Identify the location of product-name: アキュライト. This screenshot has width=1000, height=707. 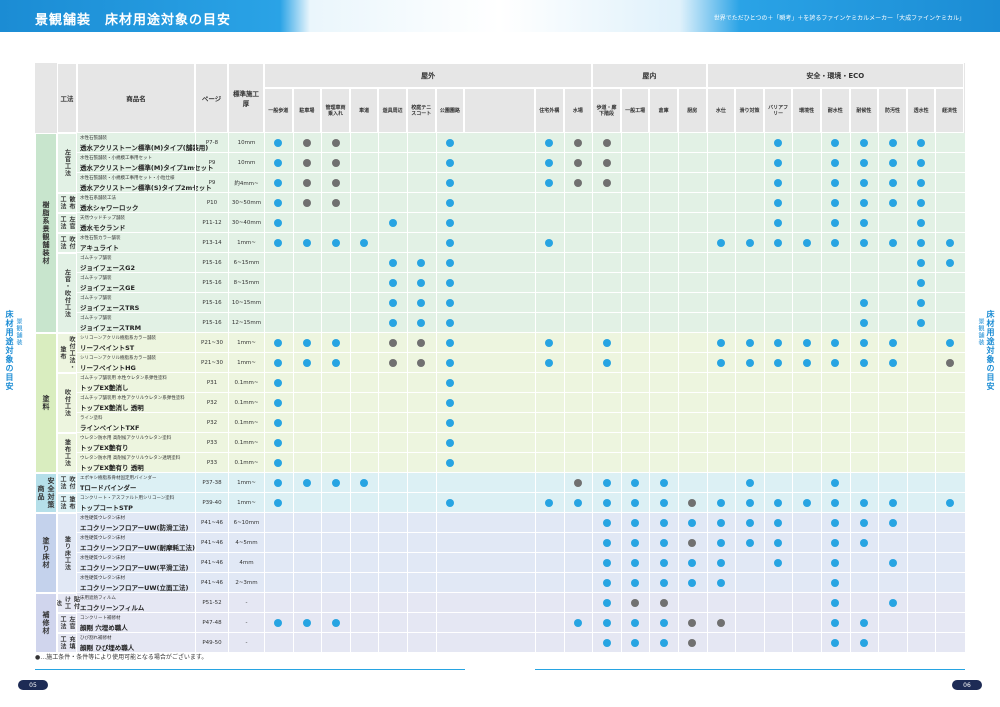
(99, 248).